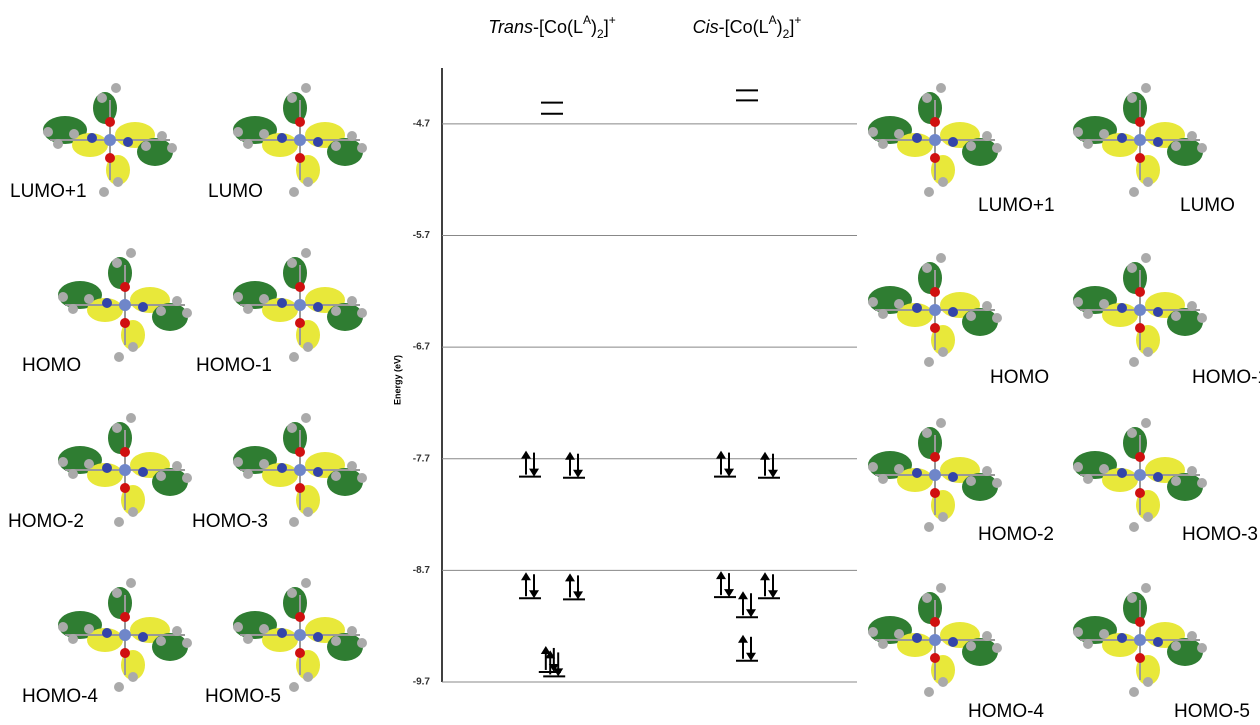 This screenshot has height=725, width=1260. What do you see at coordinates (397, 380) in the screenshot?
I see `y-axis-label: Energy (eV)` at bounding box center [397, 380].